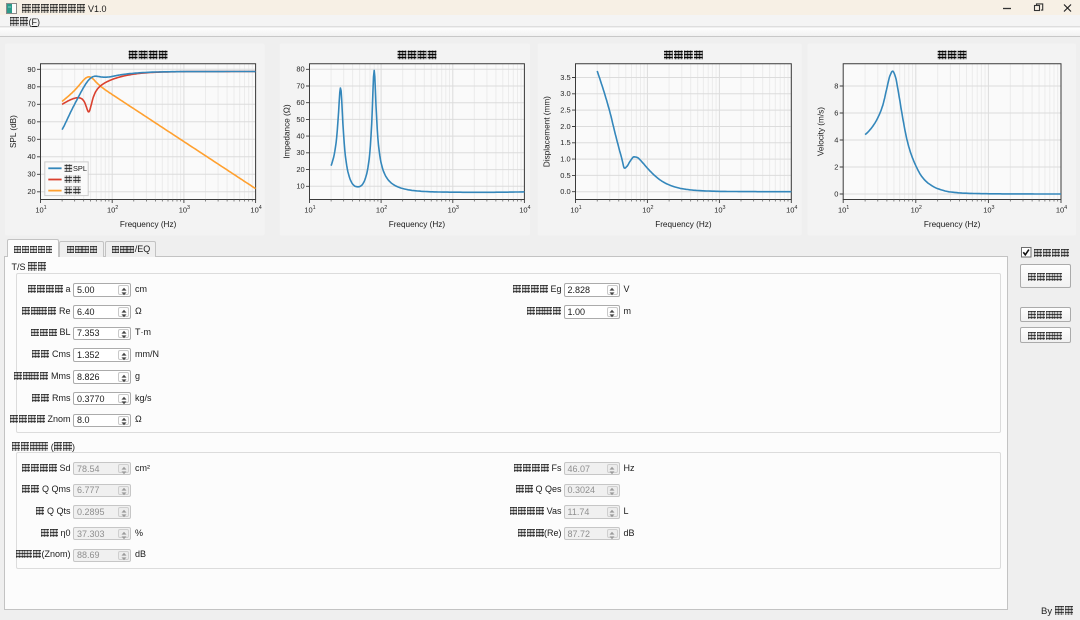  What do you see at coordinates (565, 159) in the screenshot?
I see `svg-text: 1.0` at bounding box center [565, 159].